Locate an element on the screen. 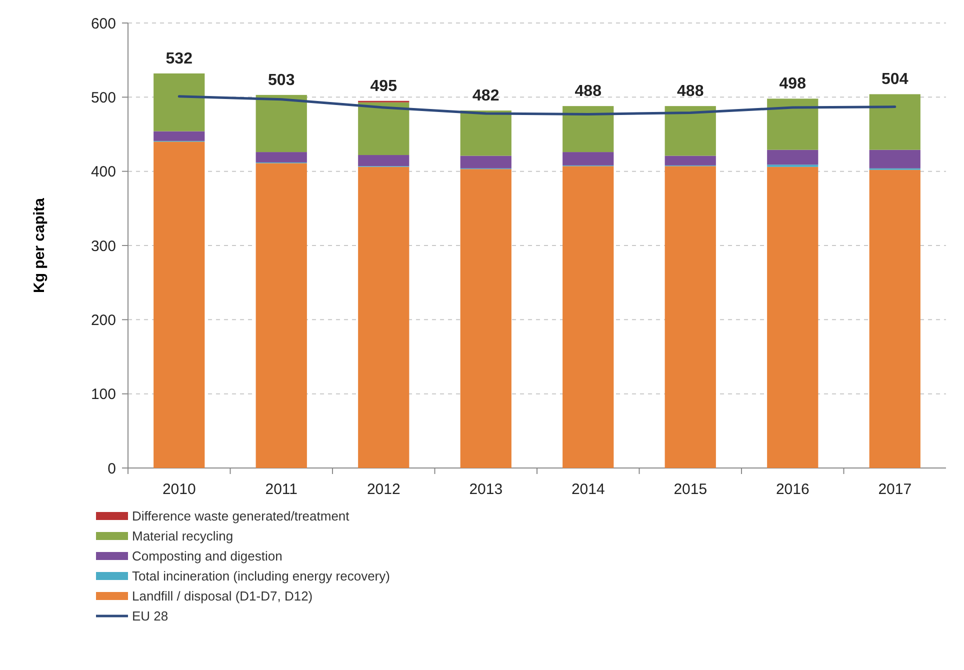 This screenshot has width=964, height=670. x-tick-label: 2012 is located at coordinates (383, 489).